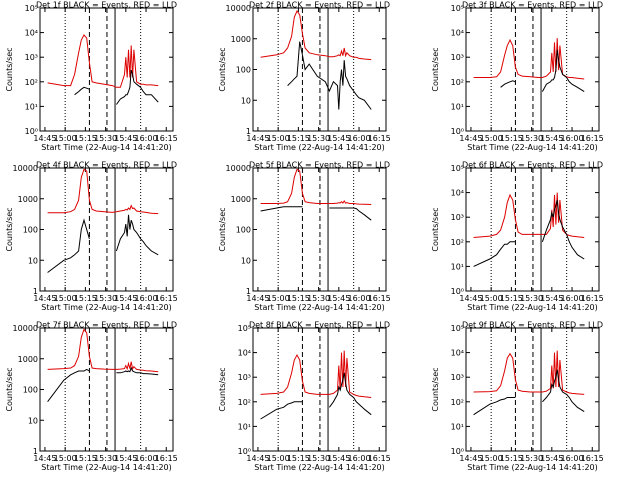  What do you see at coordinates (319, 325) in the screenshot?
I see `panel-title: Det 8f BLACK = Events, RED = LLD` at bounding box center [319, 325].